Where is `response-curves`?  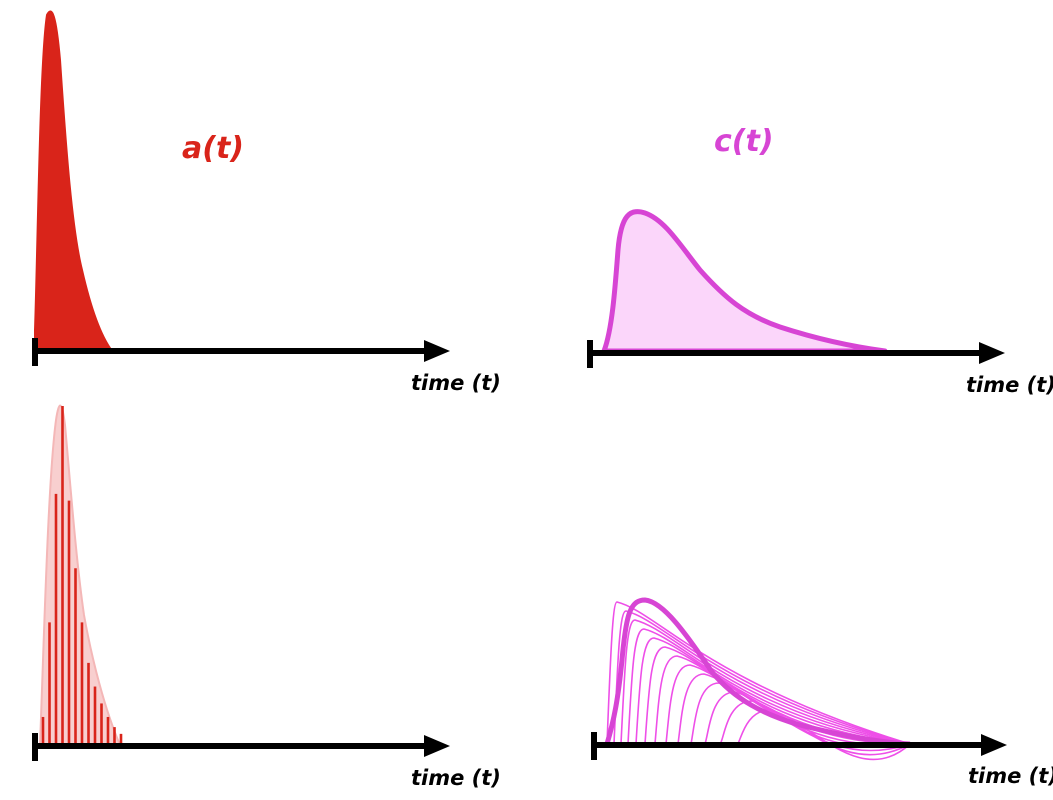
response-curves is located at coordinates (758, 681).